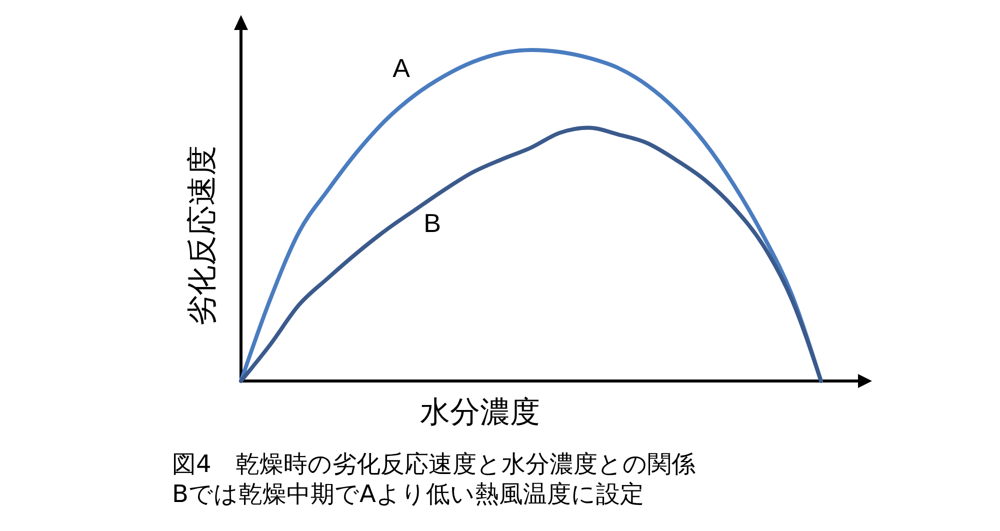  What do you see at coordinates (202, 236) in the screenshot?
I see `y-axis-title: 劣化反応速度` at bounding box center [202, 236].